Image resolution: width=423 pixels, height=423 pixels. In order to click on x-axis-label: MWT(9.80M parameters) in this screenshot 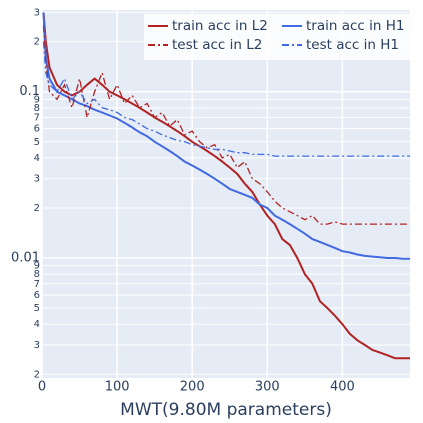, I will do `click(226, 410)`.